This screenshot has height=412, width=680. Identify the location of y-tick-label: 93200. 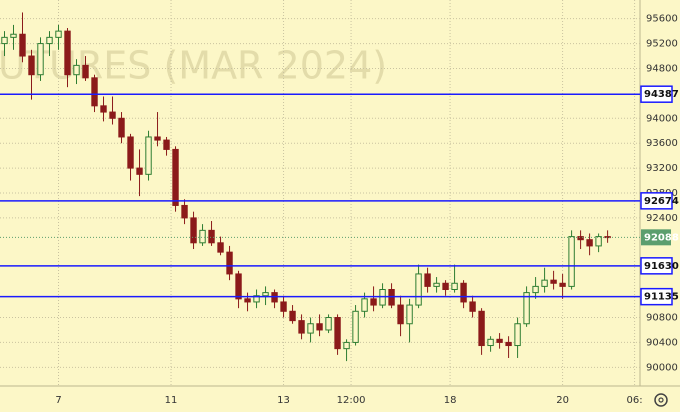
(662, 168).